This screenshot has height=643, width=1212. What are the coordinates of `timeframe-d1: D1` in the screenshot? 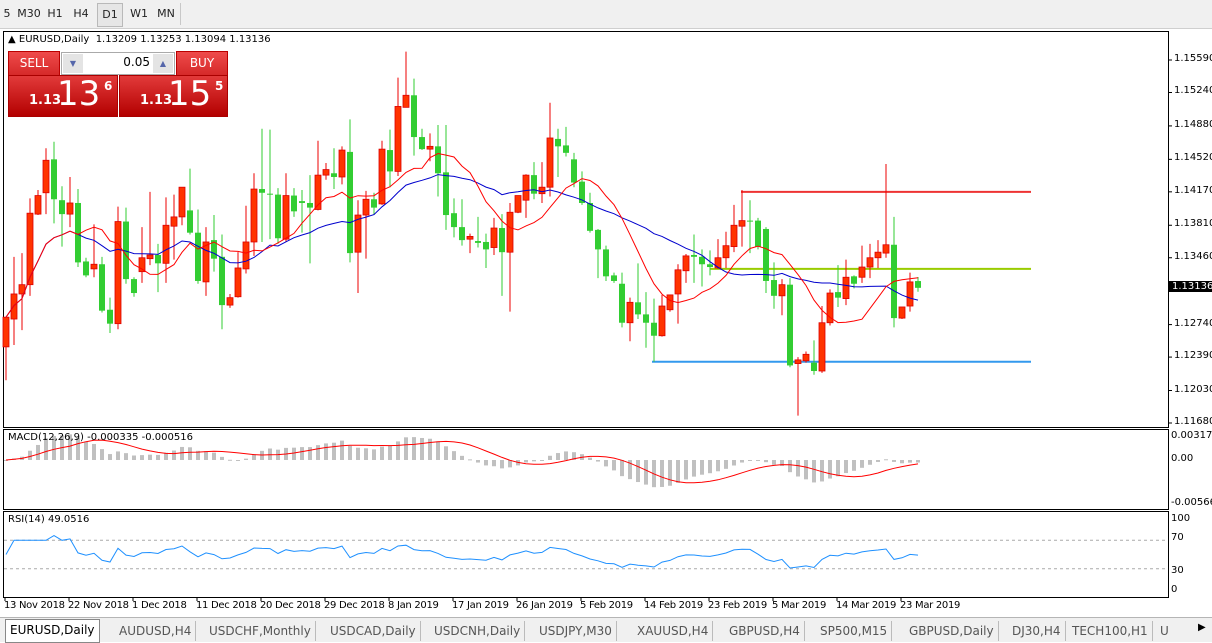 It's located at (110, 15).